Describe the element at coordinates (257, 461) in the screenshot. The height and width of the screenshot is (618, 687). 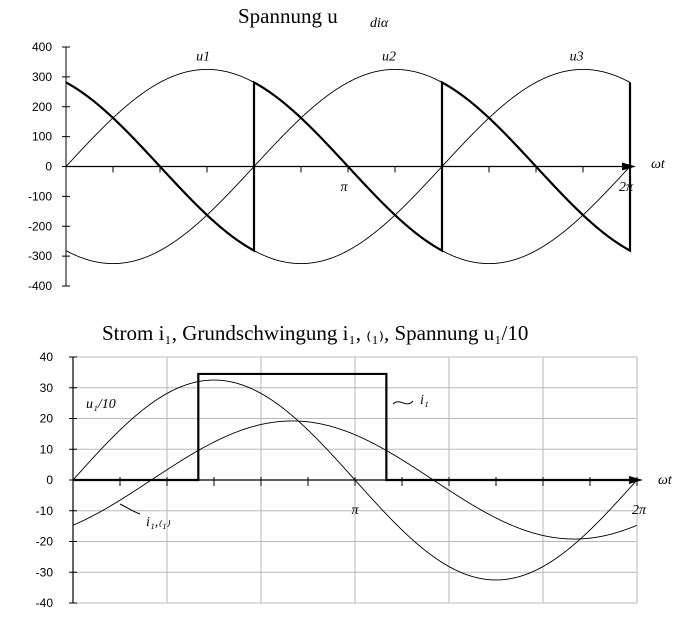
I see `current-chart-labels: u₁/10 i₁ i₁,₍₁₎` at that location.